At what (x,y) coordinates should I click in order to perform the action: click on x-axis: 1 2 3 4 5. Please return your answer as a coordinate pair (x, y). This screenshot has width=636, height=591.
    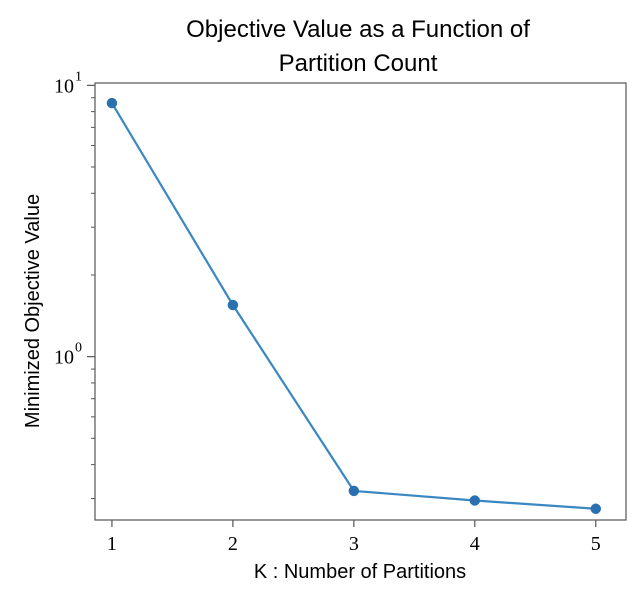
    Looking at the image, I should click on (354, 537).